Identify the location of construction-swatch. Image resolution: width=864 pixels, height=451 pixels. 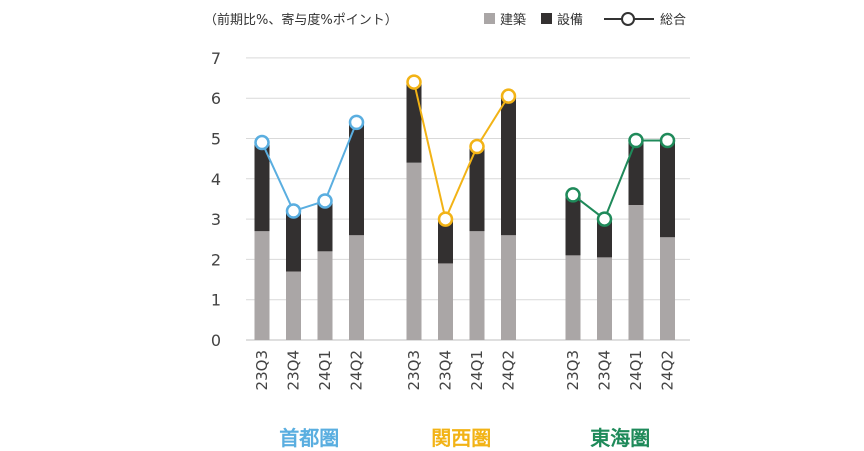
(489, 18).